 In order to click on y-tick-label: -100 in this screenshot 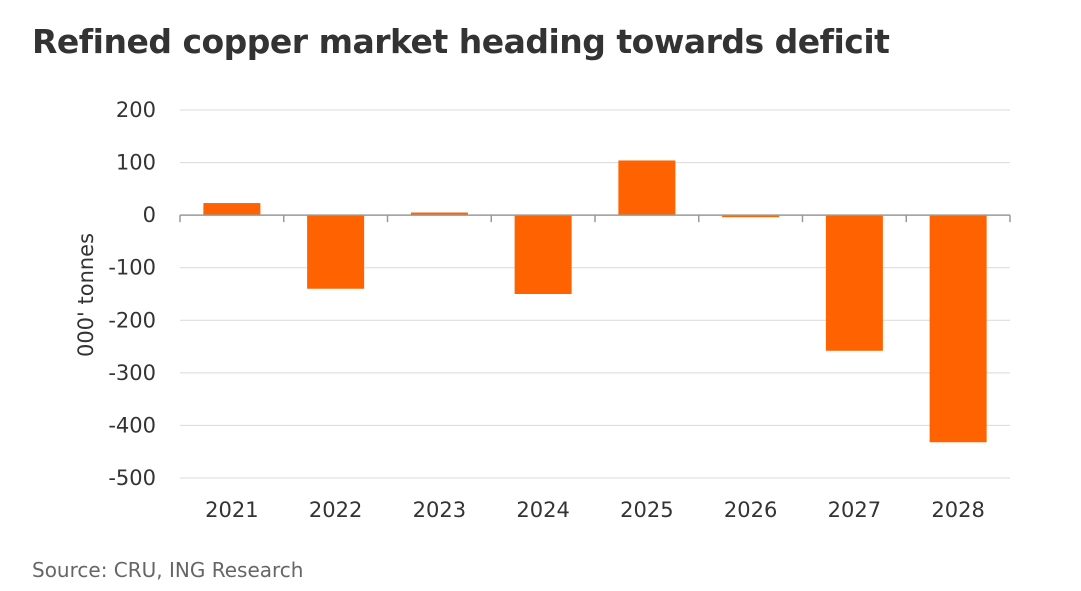, I will do `click(132, 268)`.